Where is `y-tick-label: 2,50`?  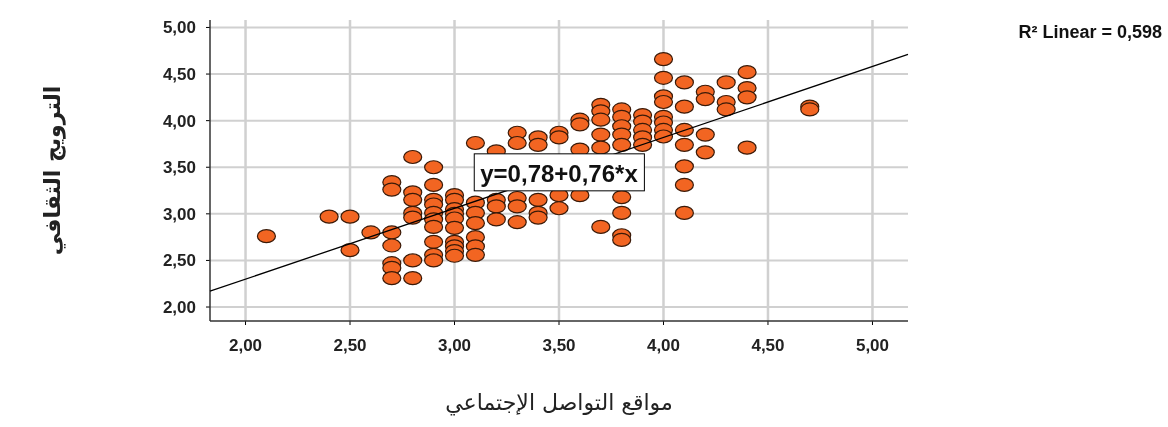
y-tick-label: 2,50 is located at coordinates (179, 261).